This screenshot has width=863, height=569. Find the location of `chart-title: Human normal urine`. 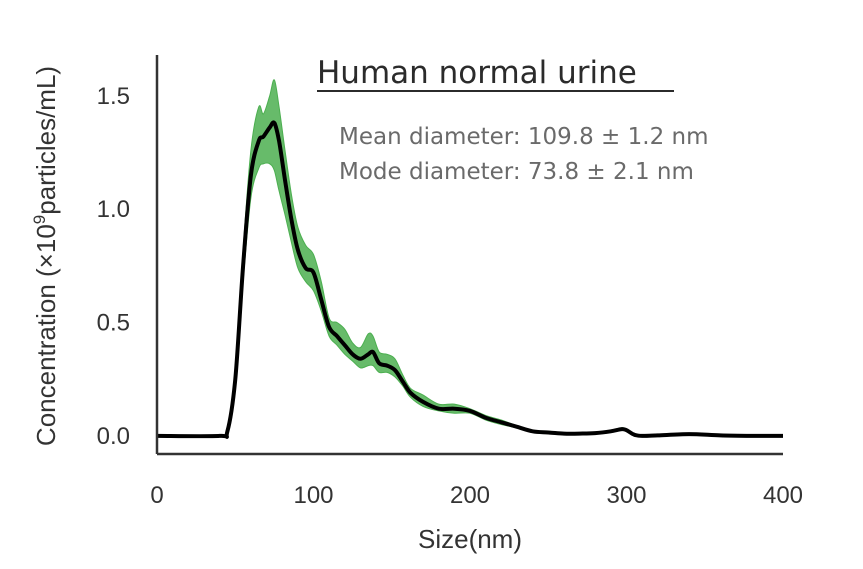

chart-title: Human normal urine is located at coordinates (477, 73).